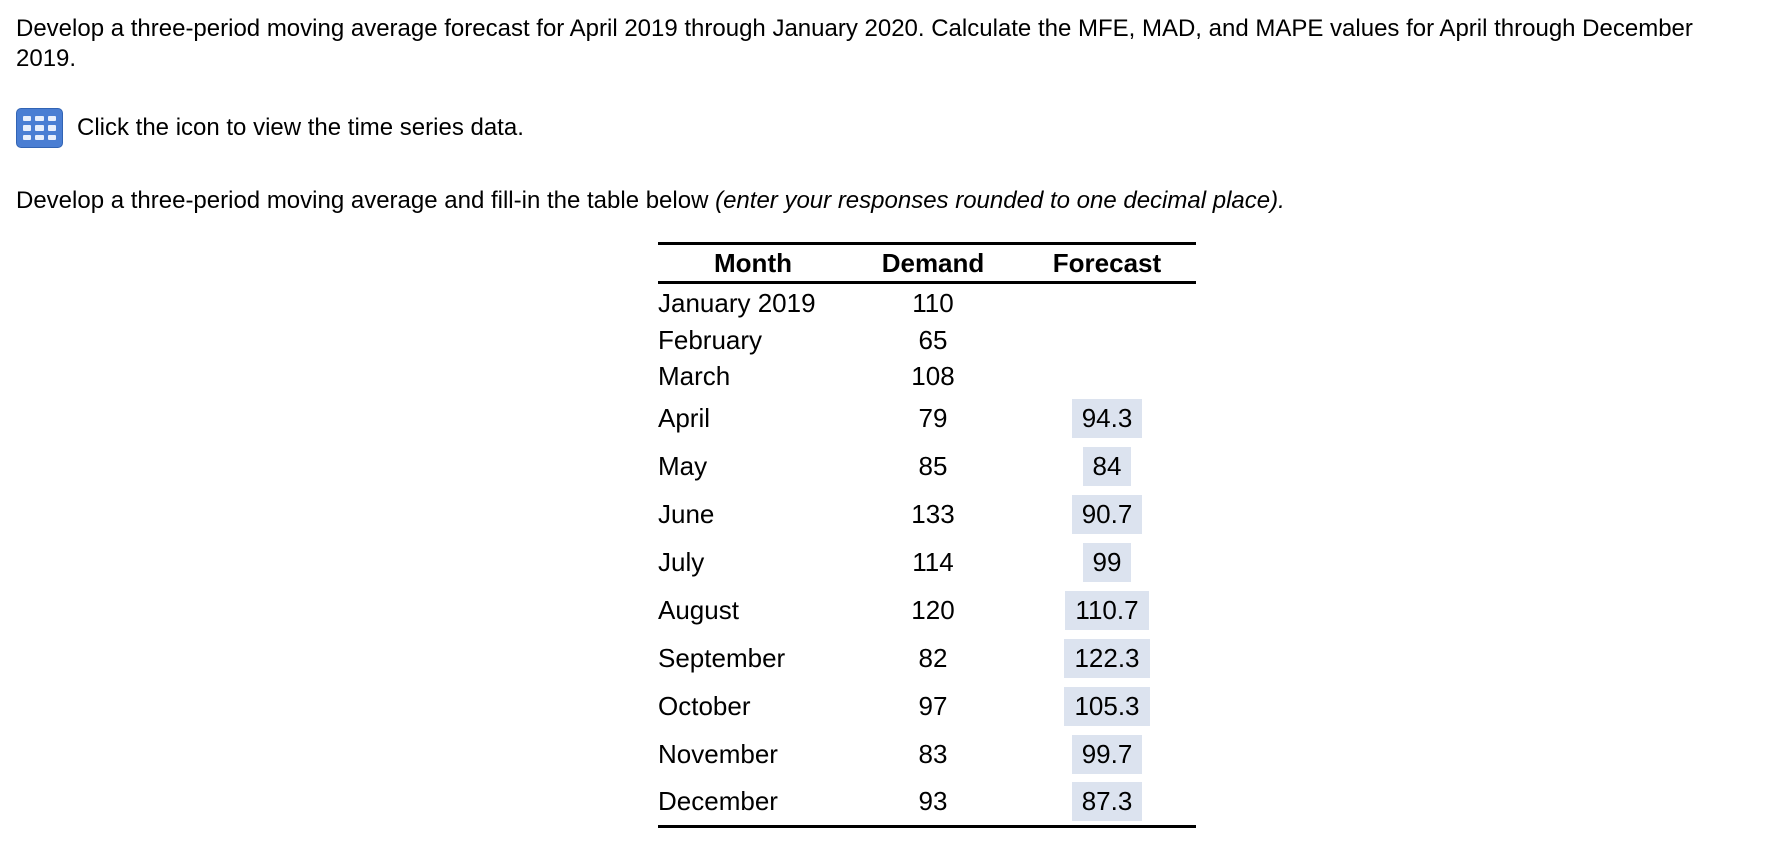  I want to click on month-column-header: Month, so click(753, 263).